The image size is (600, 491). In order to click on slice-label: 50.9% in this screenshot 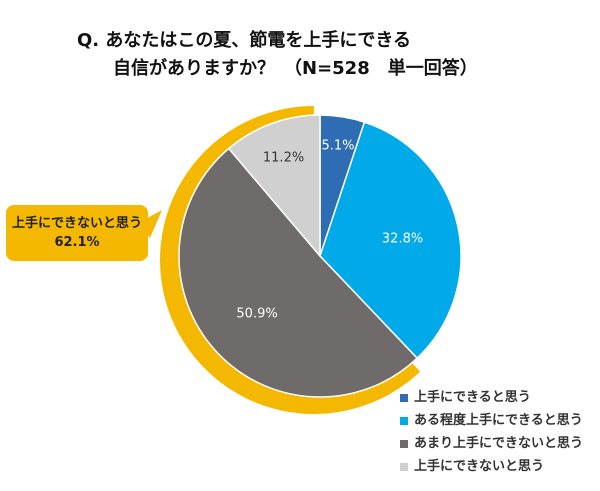, I will do `click(256, 314)`.